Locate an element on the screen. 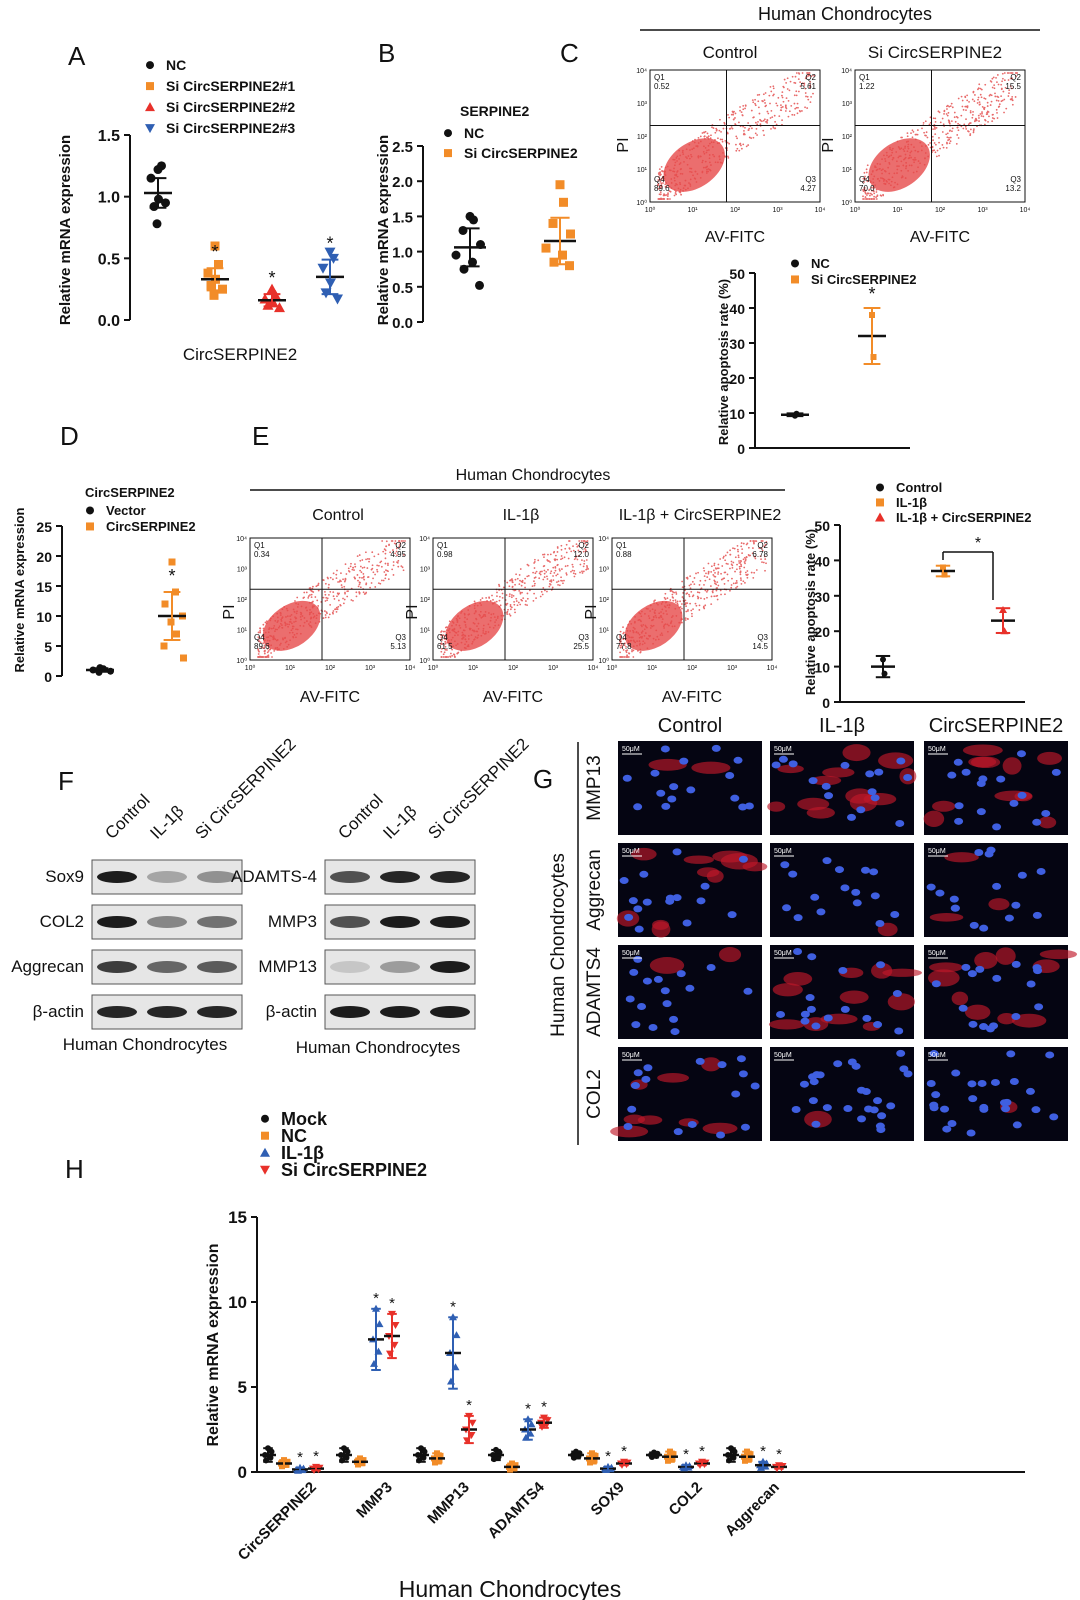 The height and width of the screenshot is (1600, 1080). image-background is located at coordinates (996, 1094).